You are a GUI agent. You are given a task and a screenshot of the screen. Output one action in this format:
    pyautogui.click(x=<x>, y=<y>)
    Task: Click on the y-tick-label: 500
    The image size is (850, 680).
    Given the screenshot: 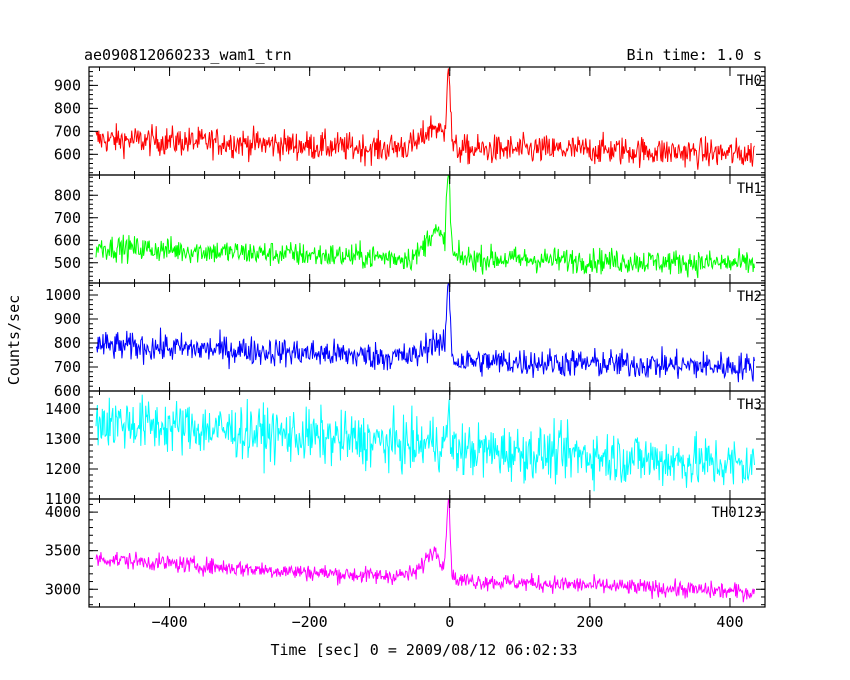 What is the action you would take?
    pyautogui.click(x=67, y=263)
    